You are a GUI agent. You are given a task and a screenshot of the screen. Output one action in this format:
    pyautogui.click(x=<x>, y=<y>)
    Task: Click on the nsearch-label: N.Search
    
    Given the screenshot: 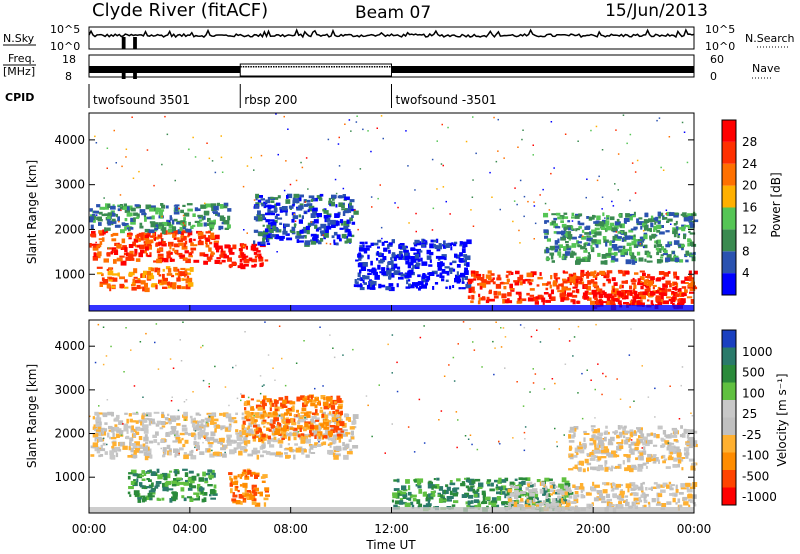 What is the action you would take?
    pyautogui.click(x=770, y=38)
    